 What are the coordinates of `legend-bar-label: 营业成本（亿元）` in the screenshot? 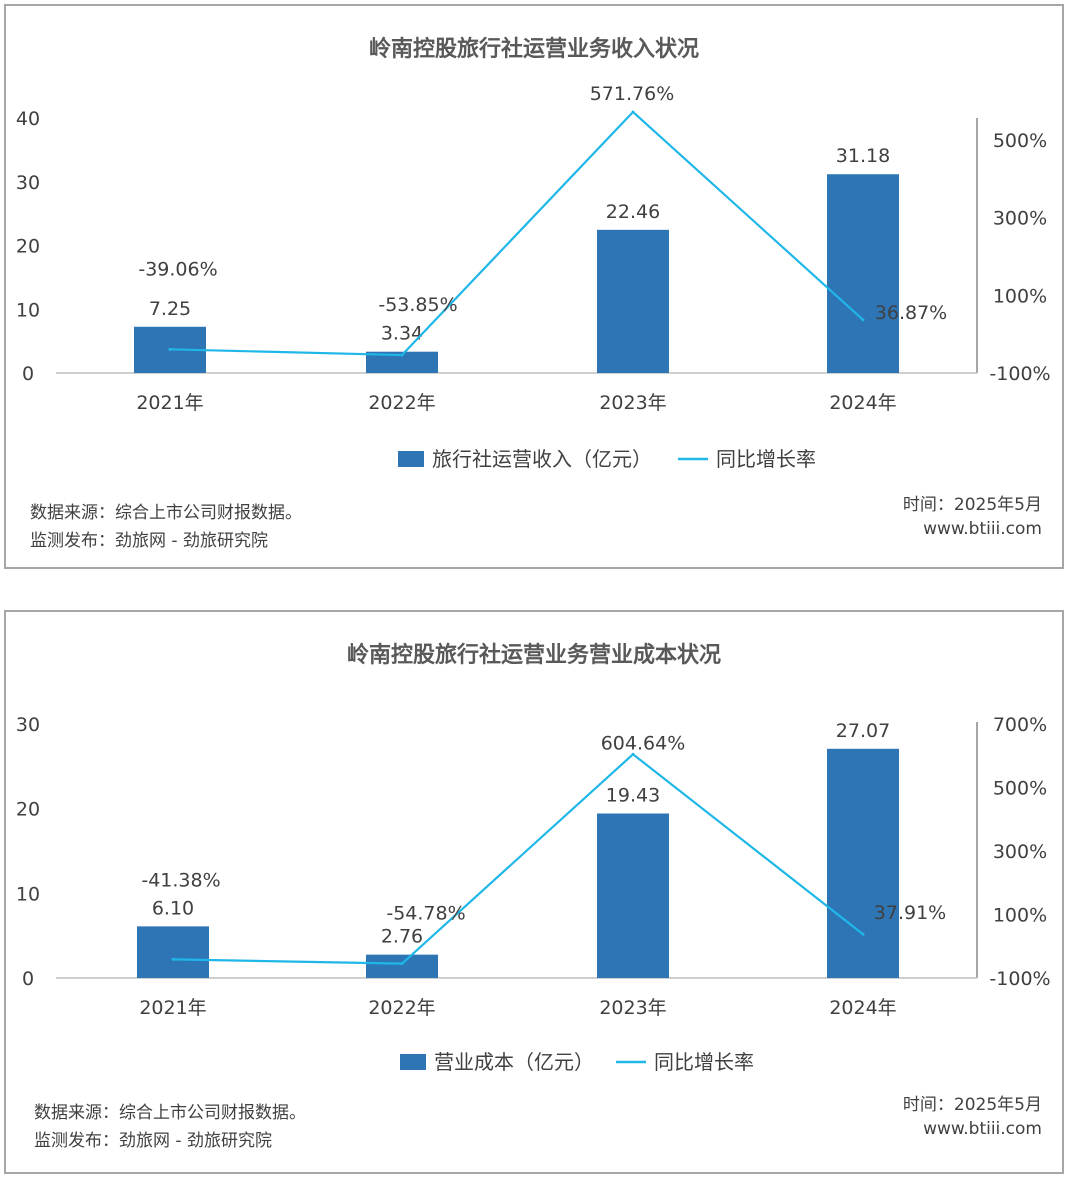 It's located at (514, 1062).